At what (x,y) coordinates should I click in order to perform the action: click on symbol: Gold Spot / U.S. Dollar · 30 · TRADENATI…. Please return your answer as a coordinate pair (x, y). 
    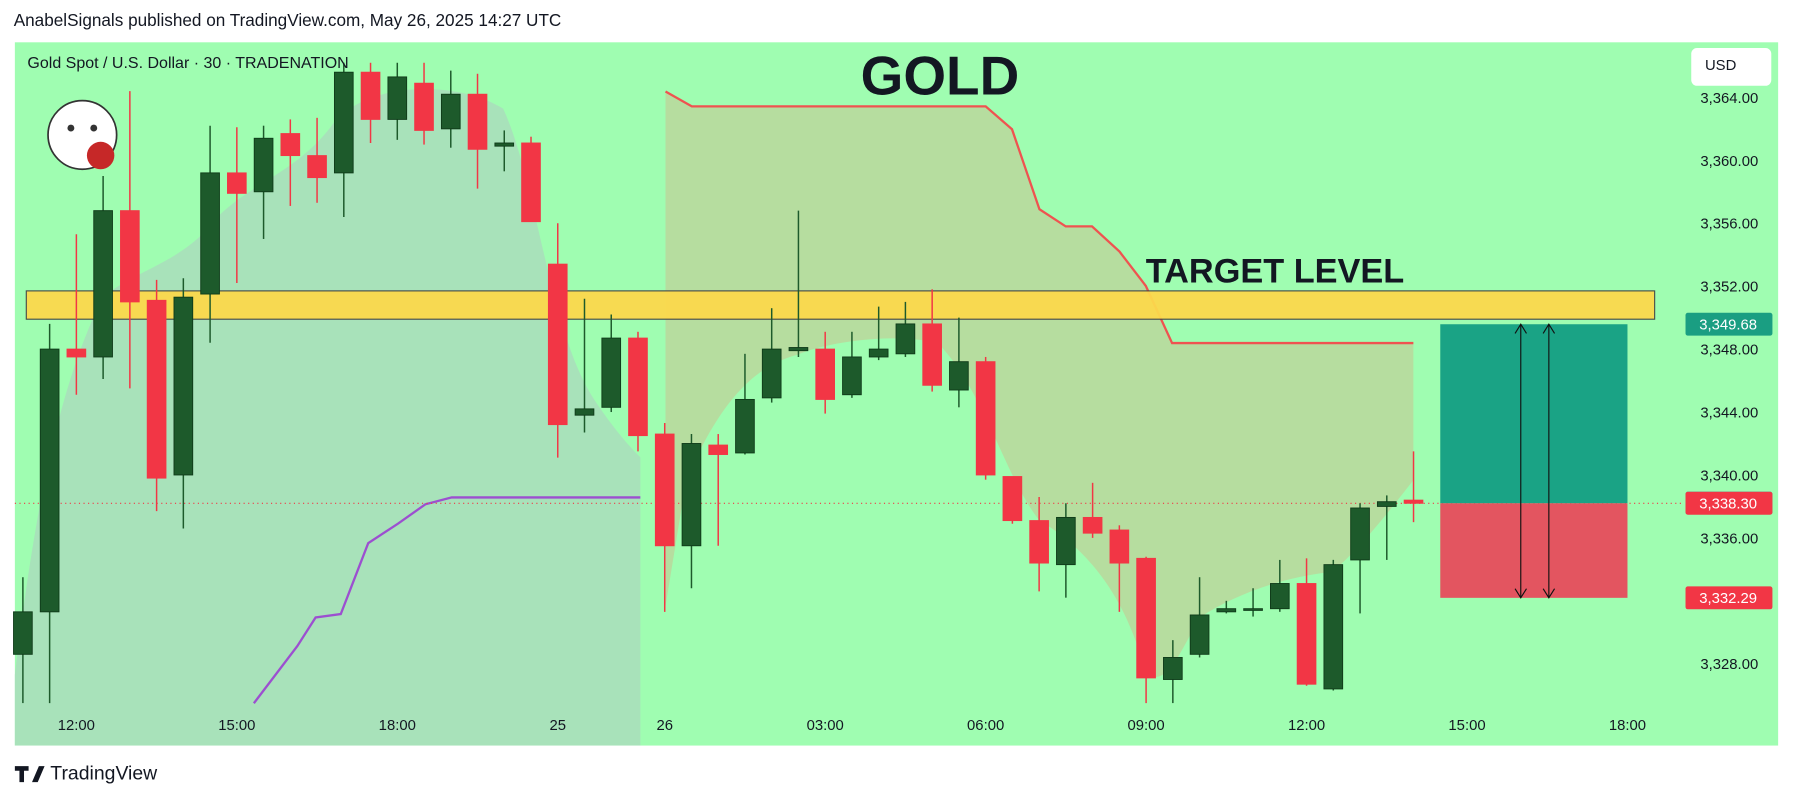
    Looking at the image, I should click on (187, 63).